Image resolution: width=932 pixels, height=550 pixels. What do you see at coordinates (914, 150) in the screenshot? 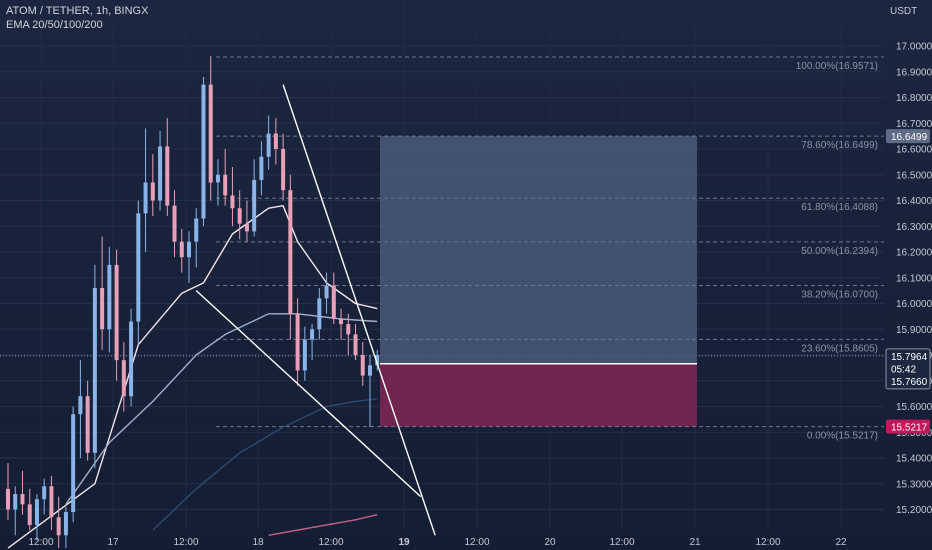
I see `y-tick-label: 16.6000` at bounding box center [914, 150].